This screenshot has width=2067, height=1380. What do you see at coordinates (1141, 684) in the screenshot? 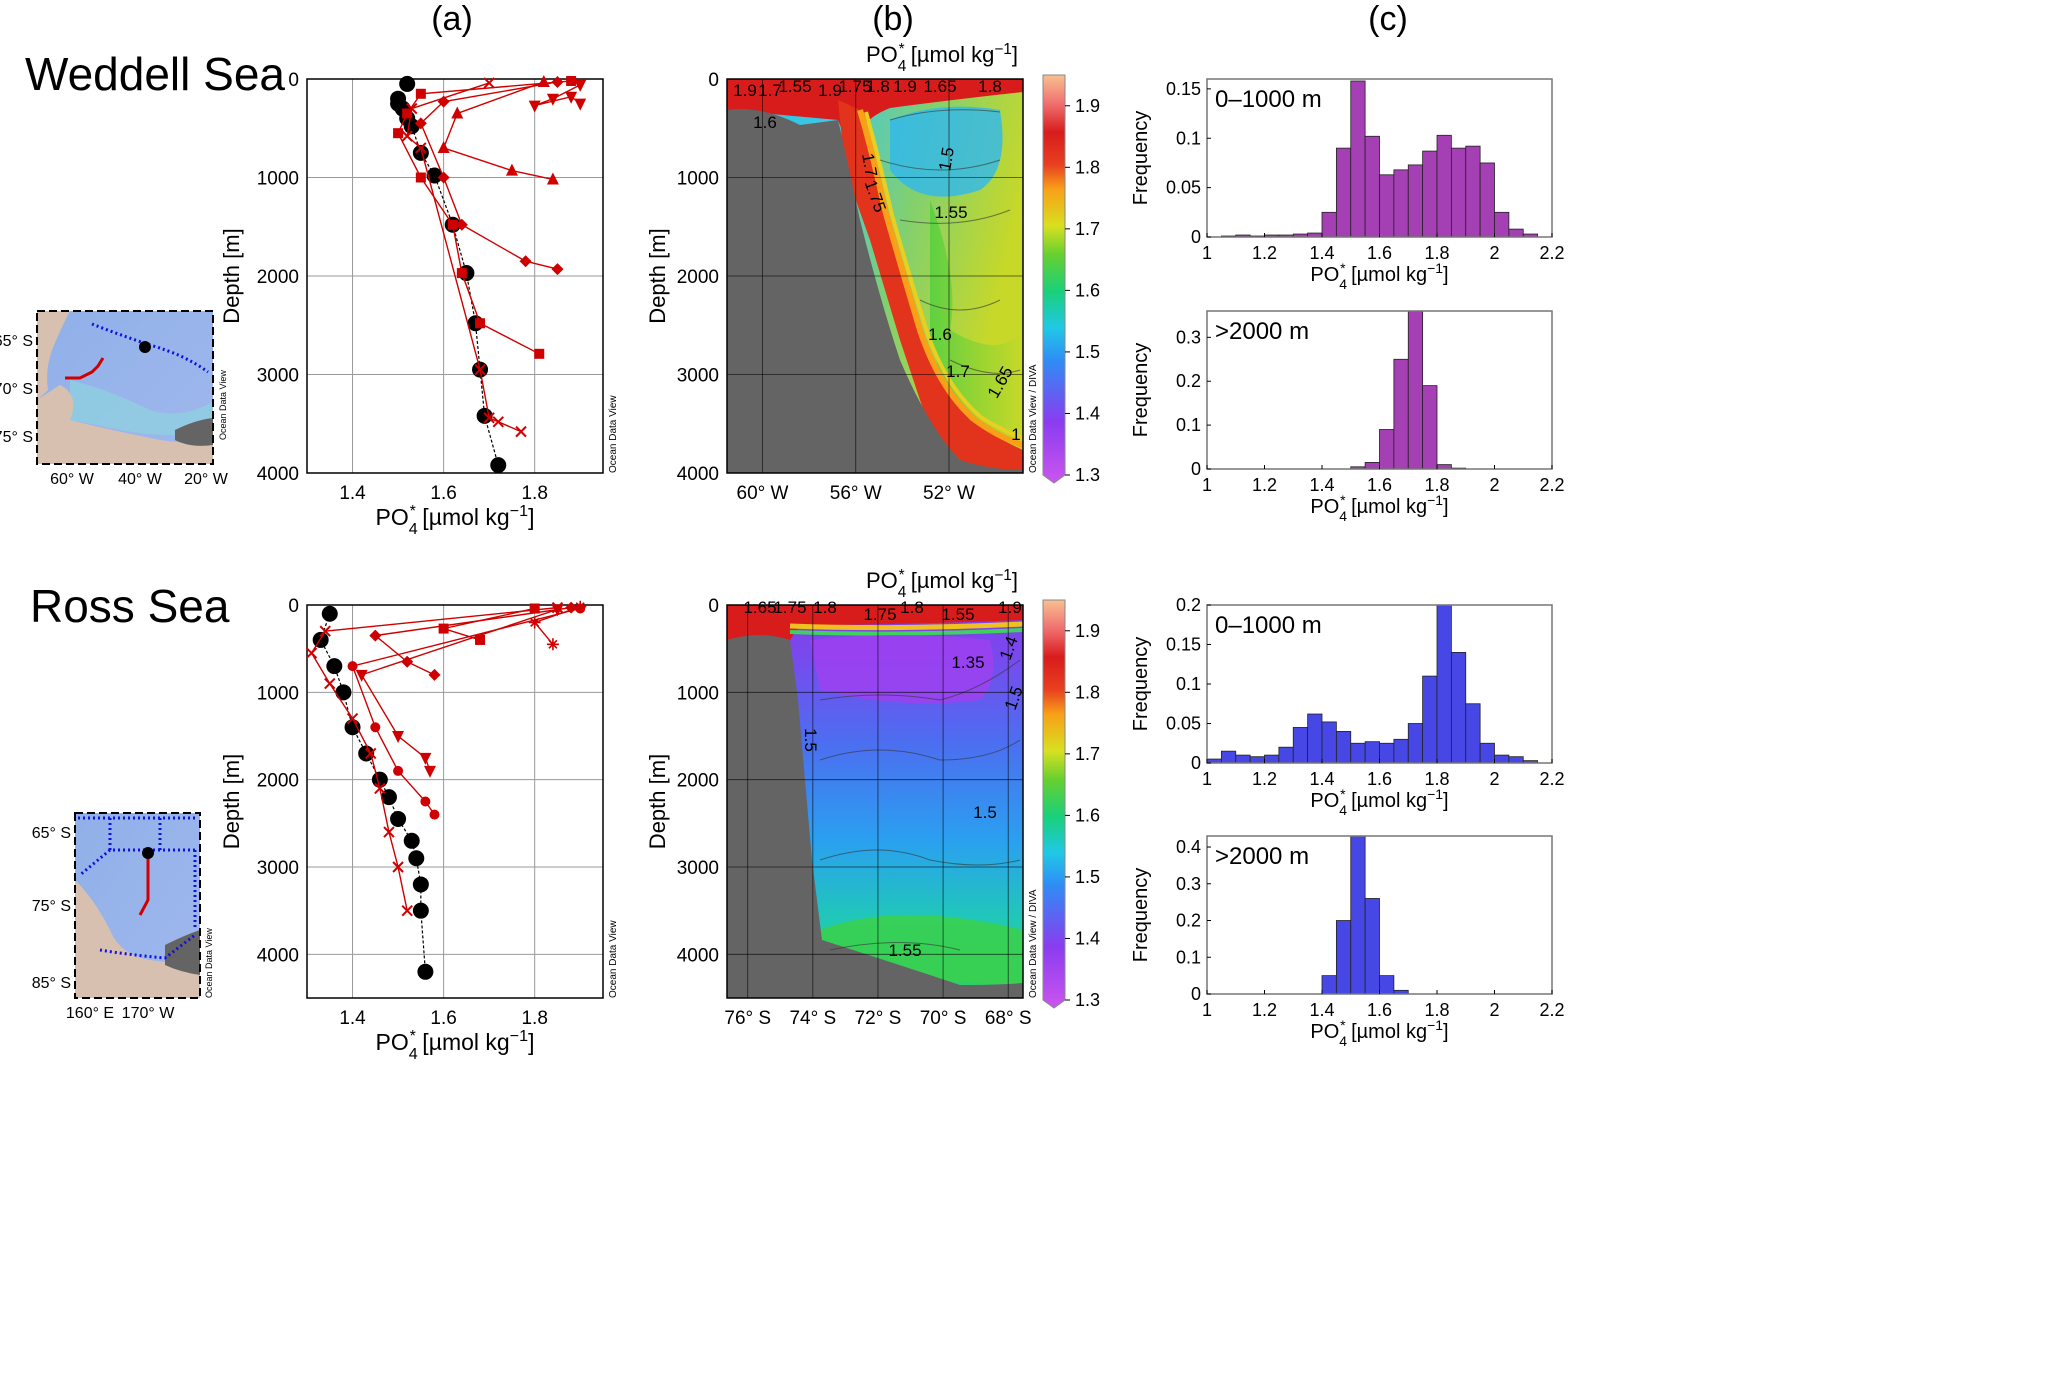
I see `y-axis-label: Frequency` at bounding box center [1141, 684].